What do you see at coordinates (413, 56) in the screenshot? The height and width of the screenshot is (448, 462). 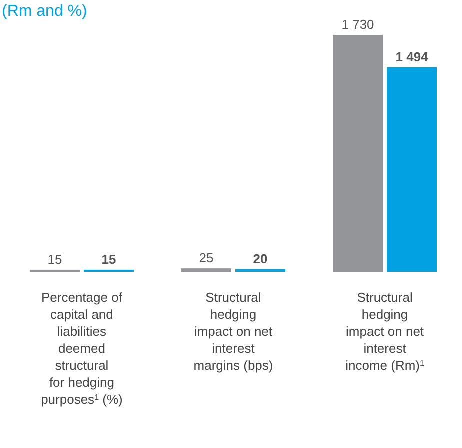 I see `data-label: 1 494` at bounding box center [413, 56].